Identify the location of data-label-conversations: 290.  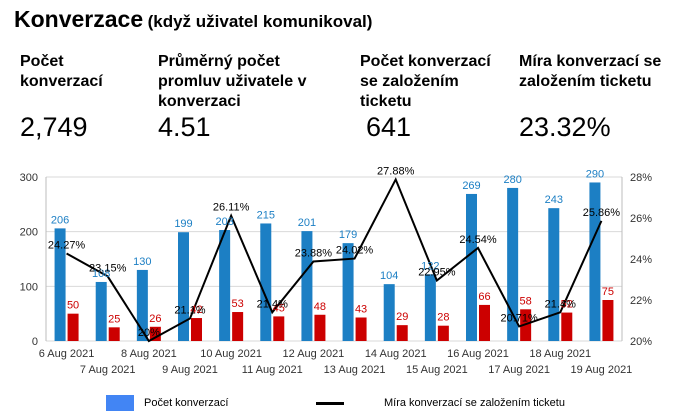
(595, 174).